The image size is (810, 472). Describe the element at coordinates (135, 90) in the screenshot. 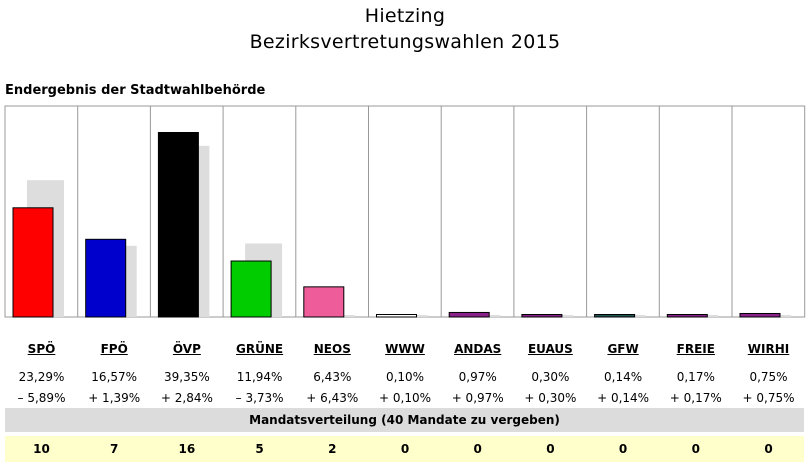

I see `result-caption: Endergebnis der Stadtwahlbehörde` at that location.